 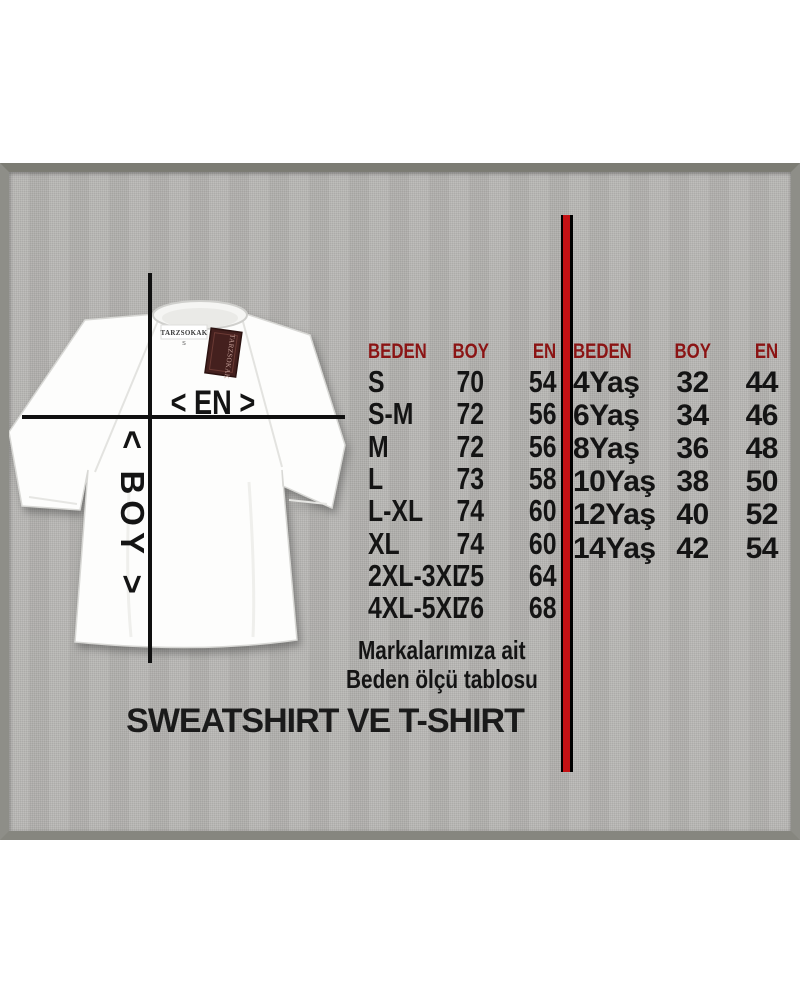 I want to click on size-cell: S-M, so click(x=405, y=413).